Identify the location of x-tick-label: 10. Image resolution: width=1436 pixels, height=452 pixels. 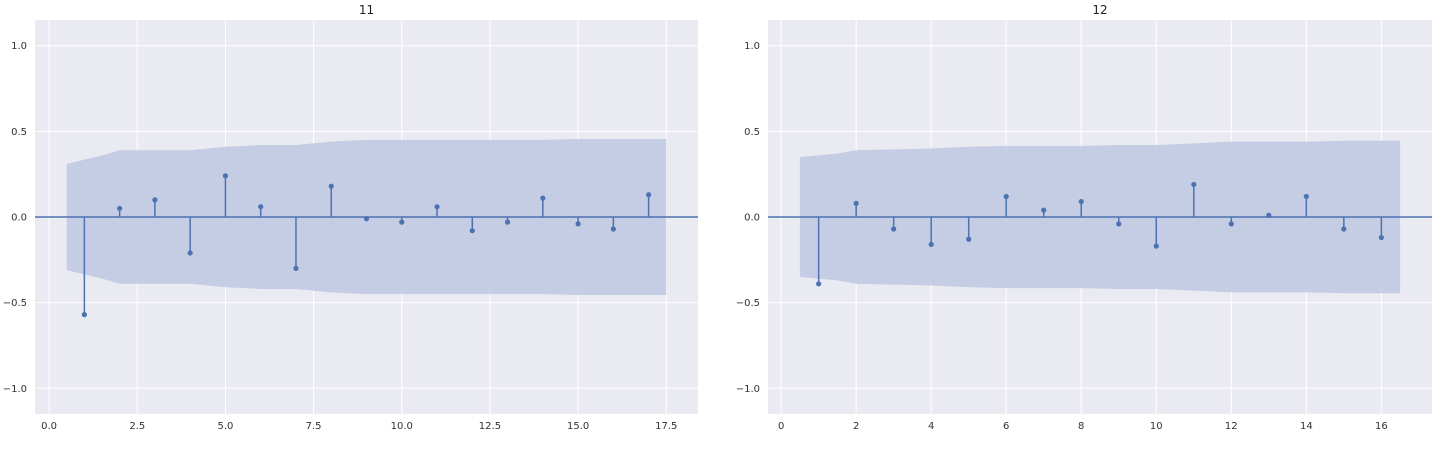
(1156, 426).